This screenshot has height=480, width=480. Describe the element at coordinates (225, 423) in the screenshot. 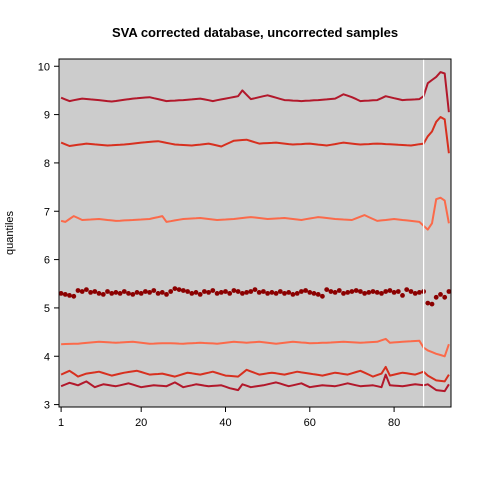

I see `x-tick-label: 40` at that location.